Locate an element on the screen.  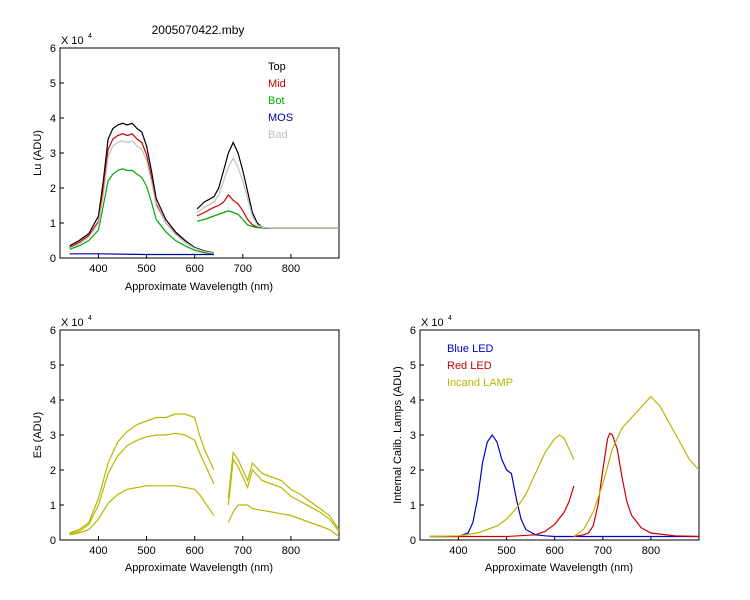
legend-entry: Incand LAMP is located at coordinates (480, 383).